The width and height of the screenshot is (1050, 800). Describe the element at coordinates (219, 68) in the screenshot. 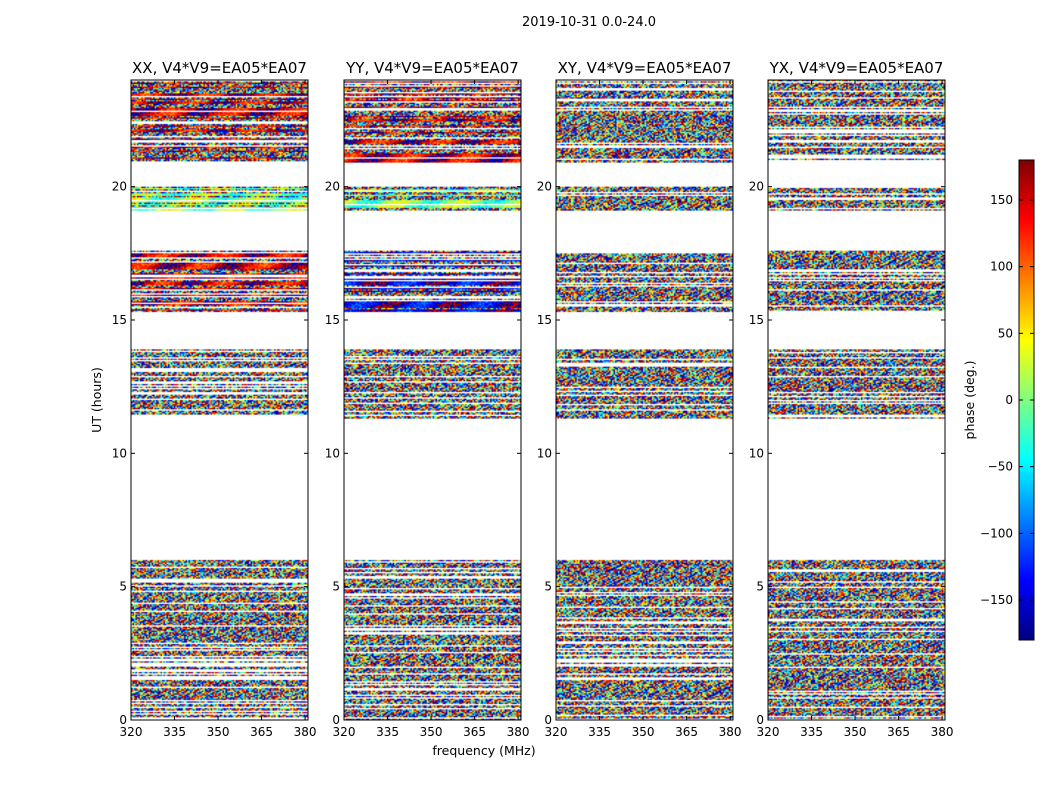

I see `panel-title: XX, V4*V9=EA05*EA07` at that location.